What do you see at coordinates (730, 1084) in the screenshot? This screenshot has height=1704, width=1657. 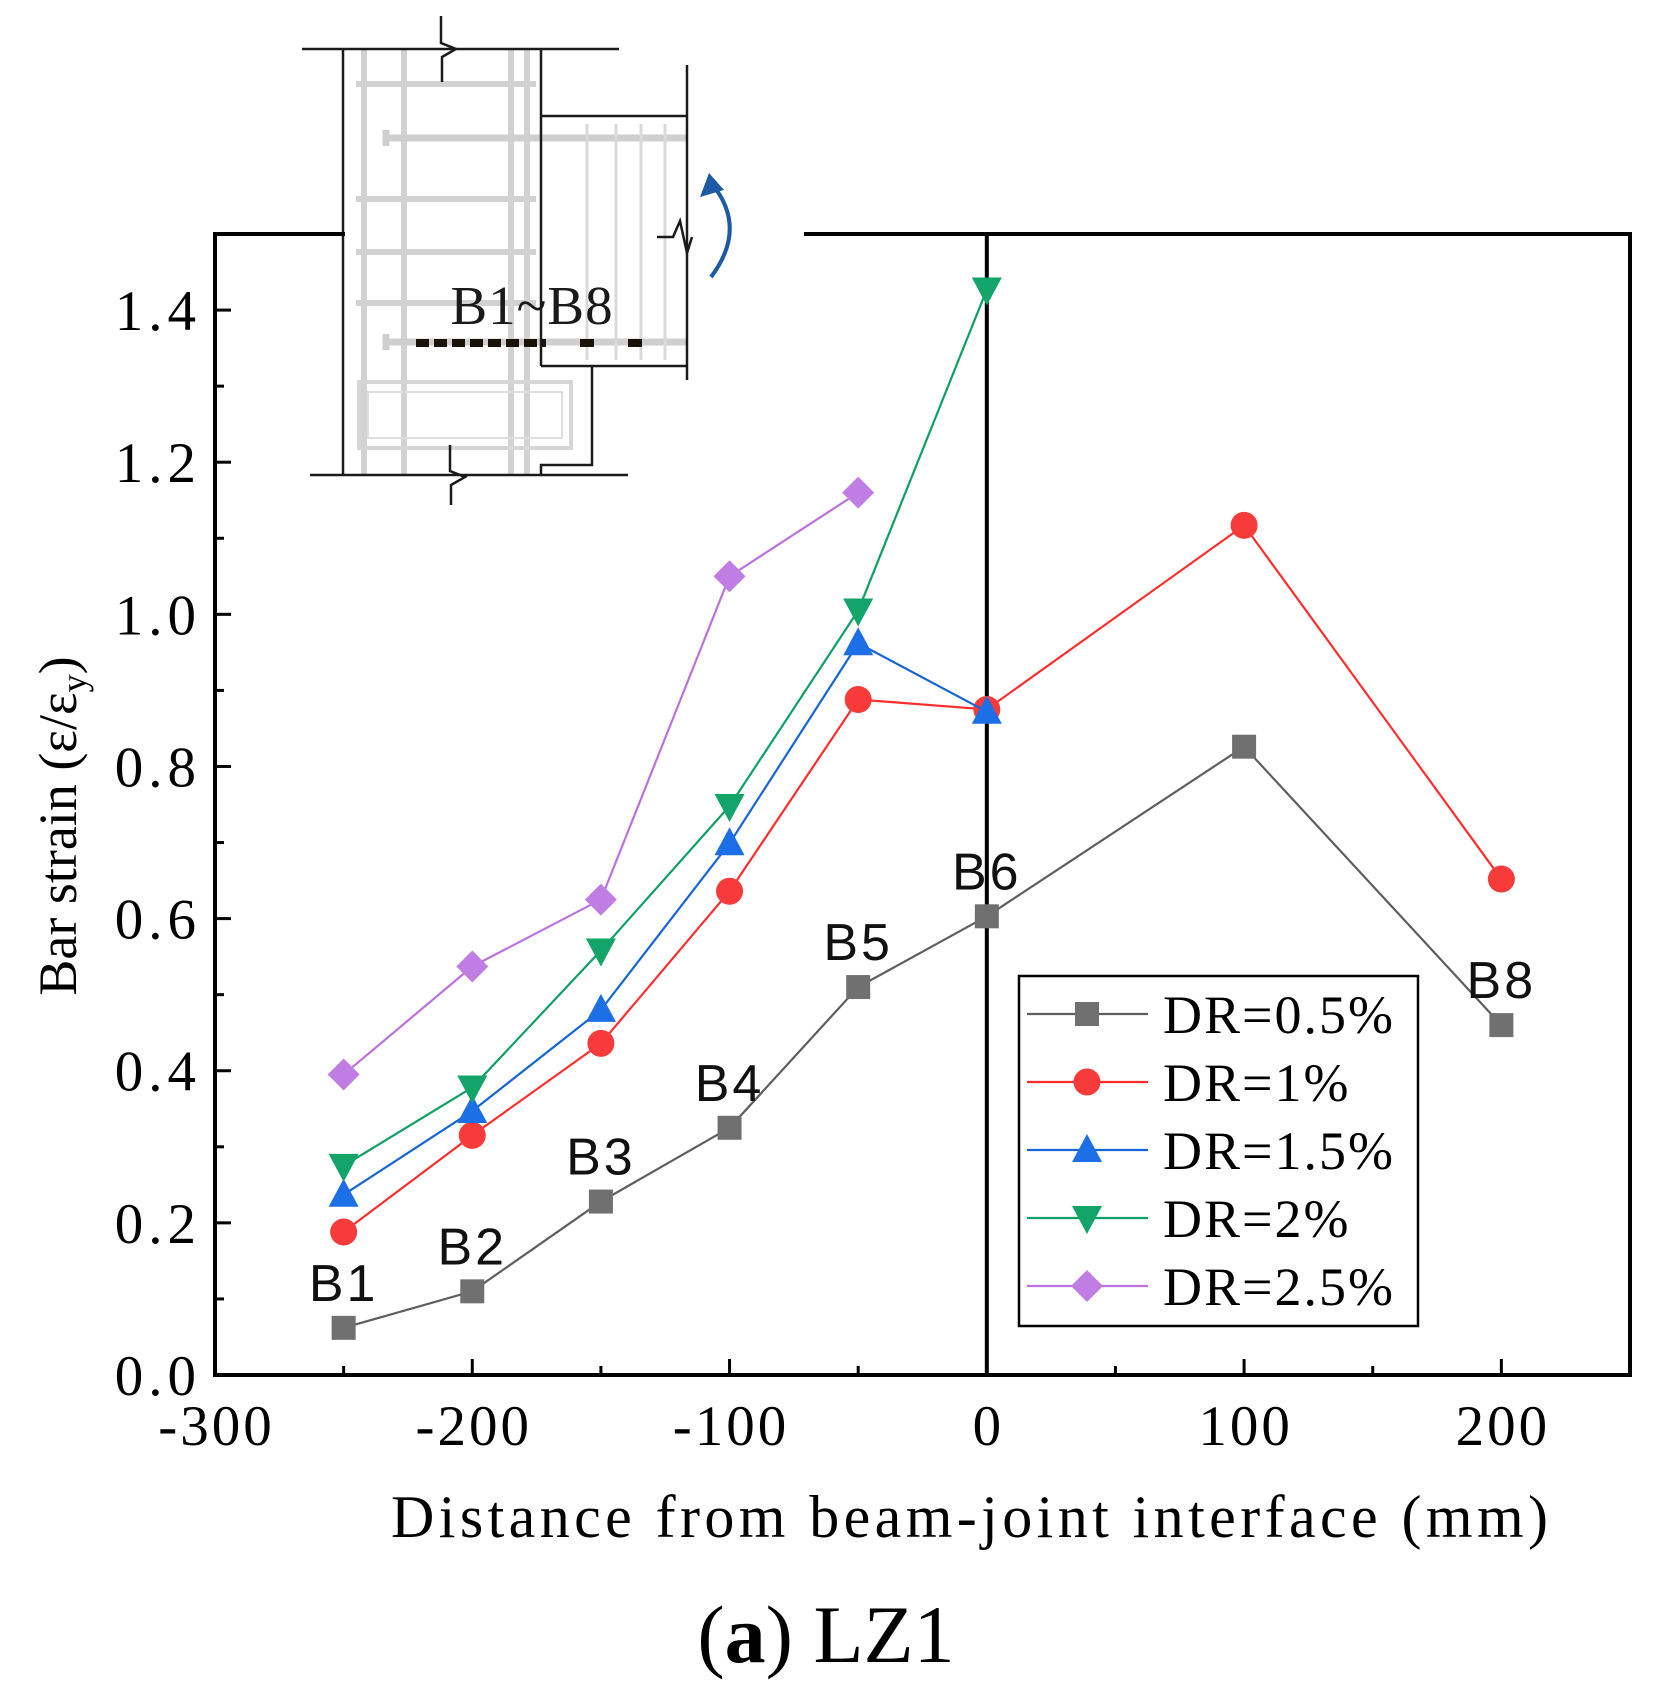 I see `point-label: B4` at bounding box center [730, 1084].